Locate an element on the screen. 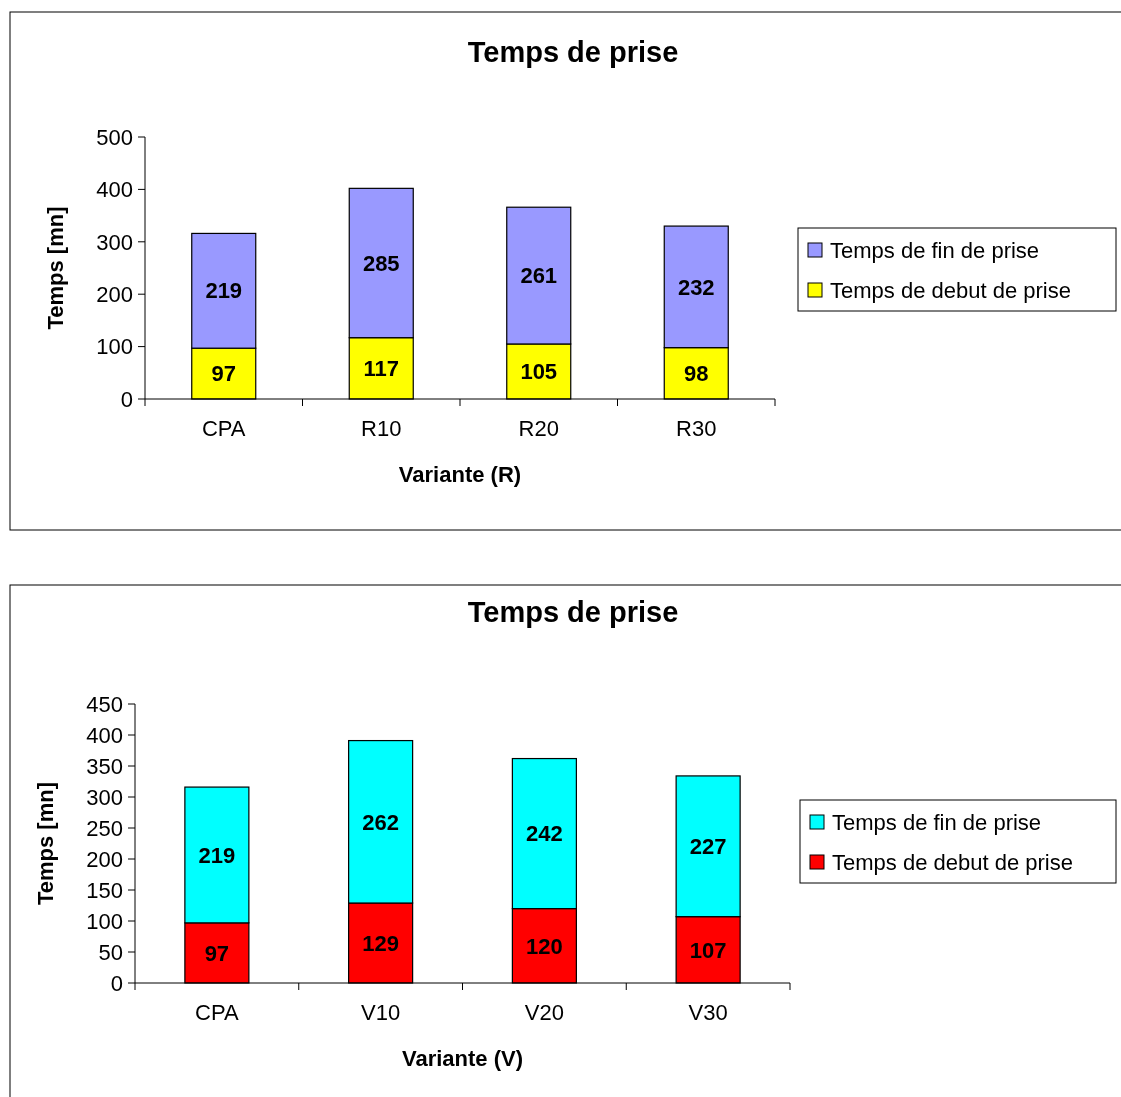 This screenshot has width=1121, height=1097. data-label: 261 is located at coordinates (539, 276).